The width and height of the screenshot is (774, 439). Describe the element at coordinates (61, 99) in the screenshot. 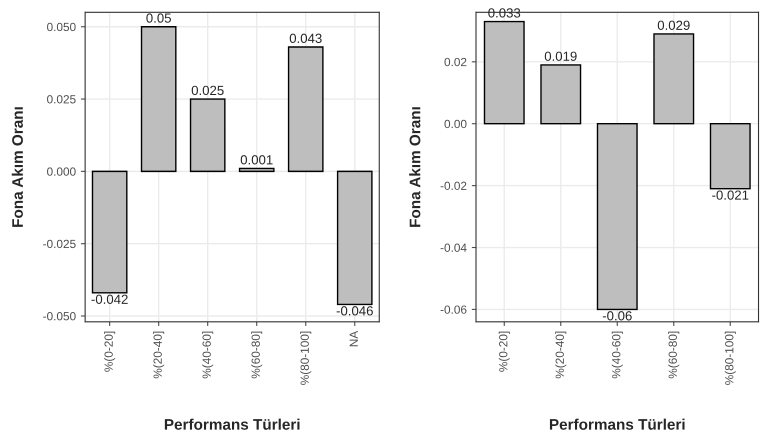

I see `y-tick-label: 0.025` at that location.